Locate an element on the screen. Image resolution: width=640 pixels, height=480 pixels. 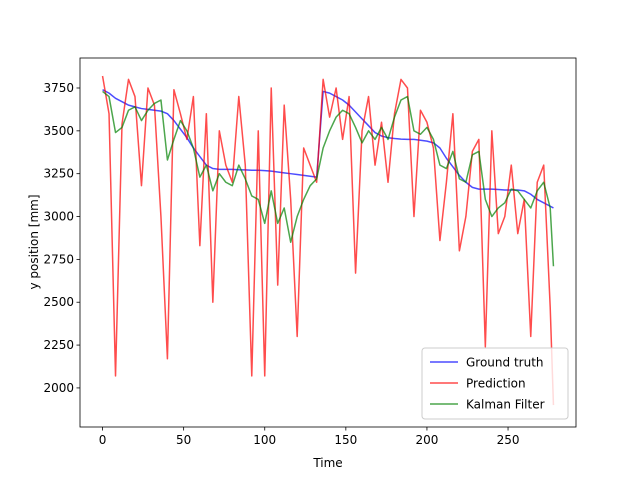
x-tick-label: 50 is located at coordinates (183, 440).